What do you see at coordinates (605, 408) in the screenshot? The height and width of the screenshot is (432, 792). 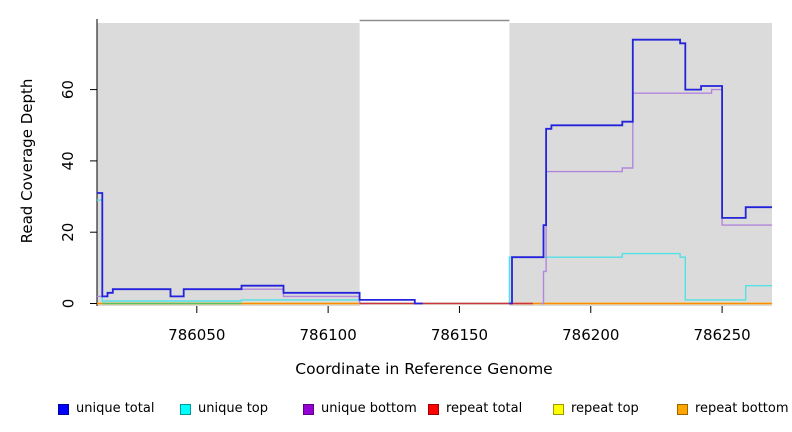 I see `legend-label: repeat top` at bounding box center [605, 408].